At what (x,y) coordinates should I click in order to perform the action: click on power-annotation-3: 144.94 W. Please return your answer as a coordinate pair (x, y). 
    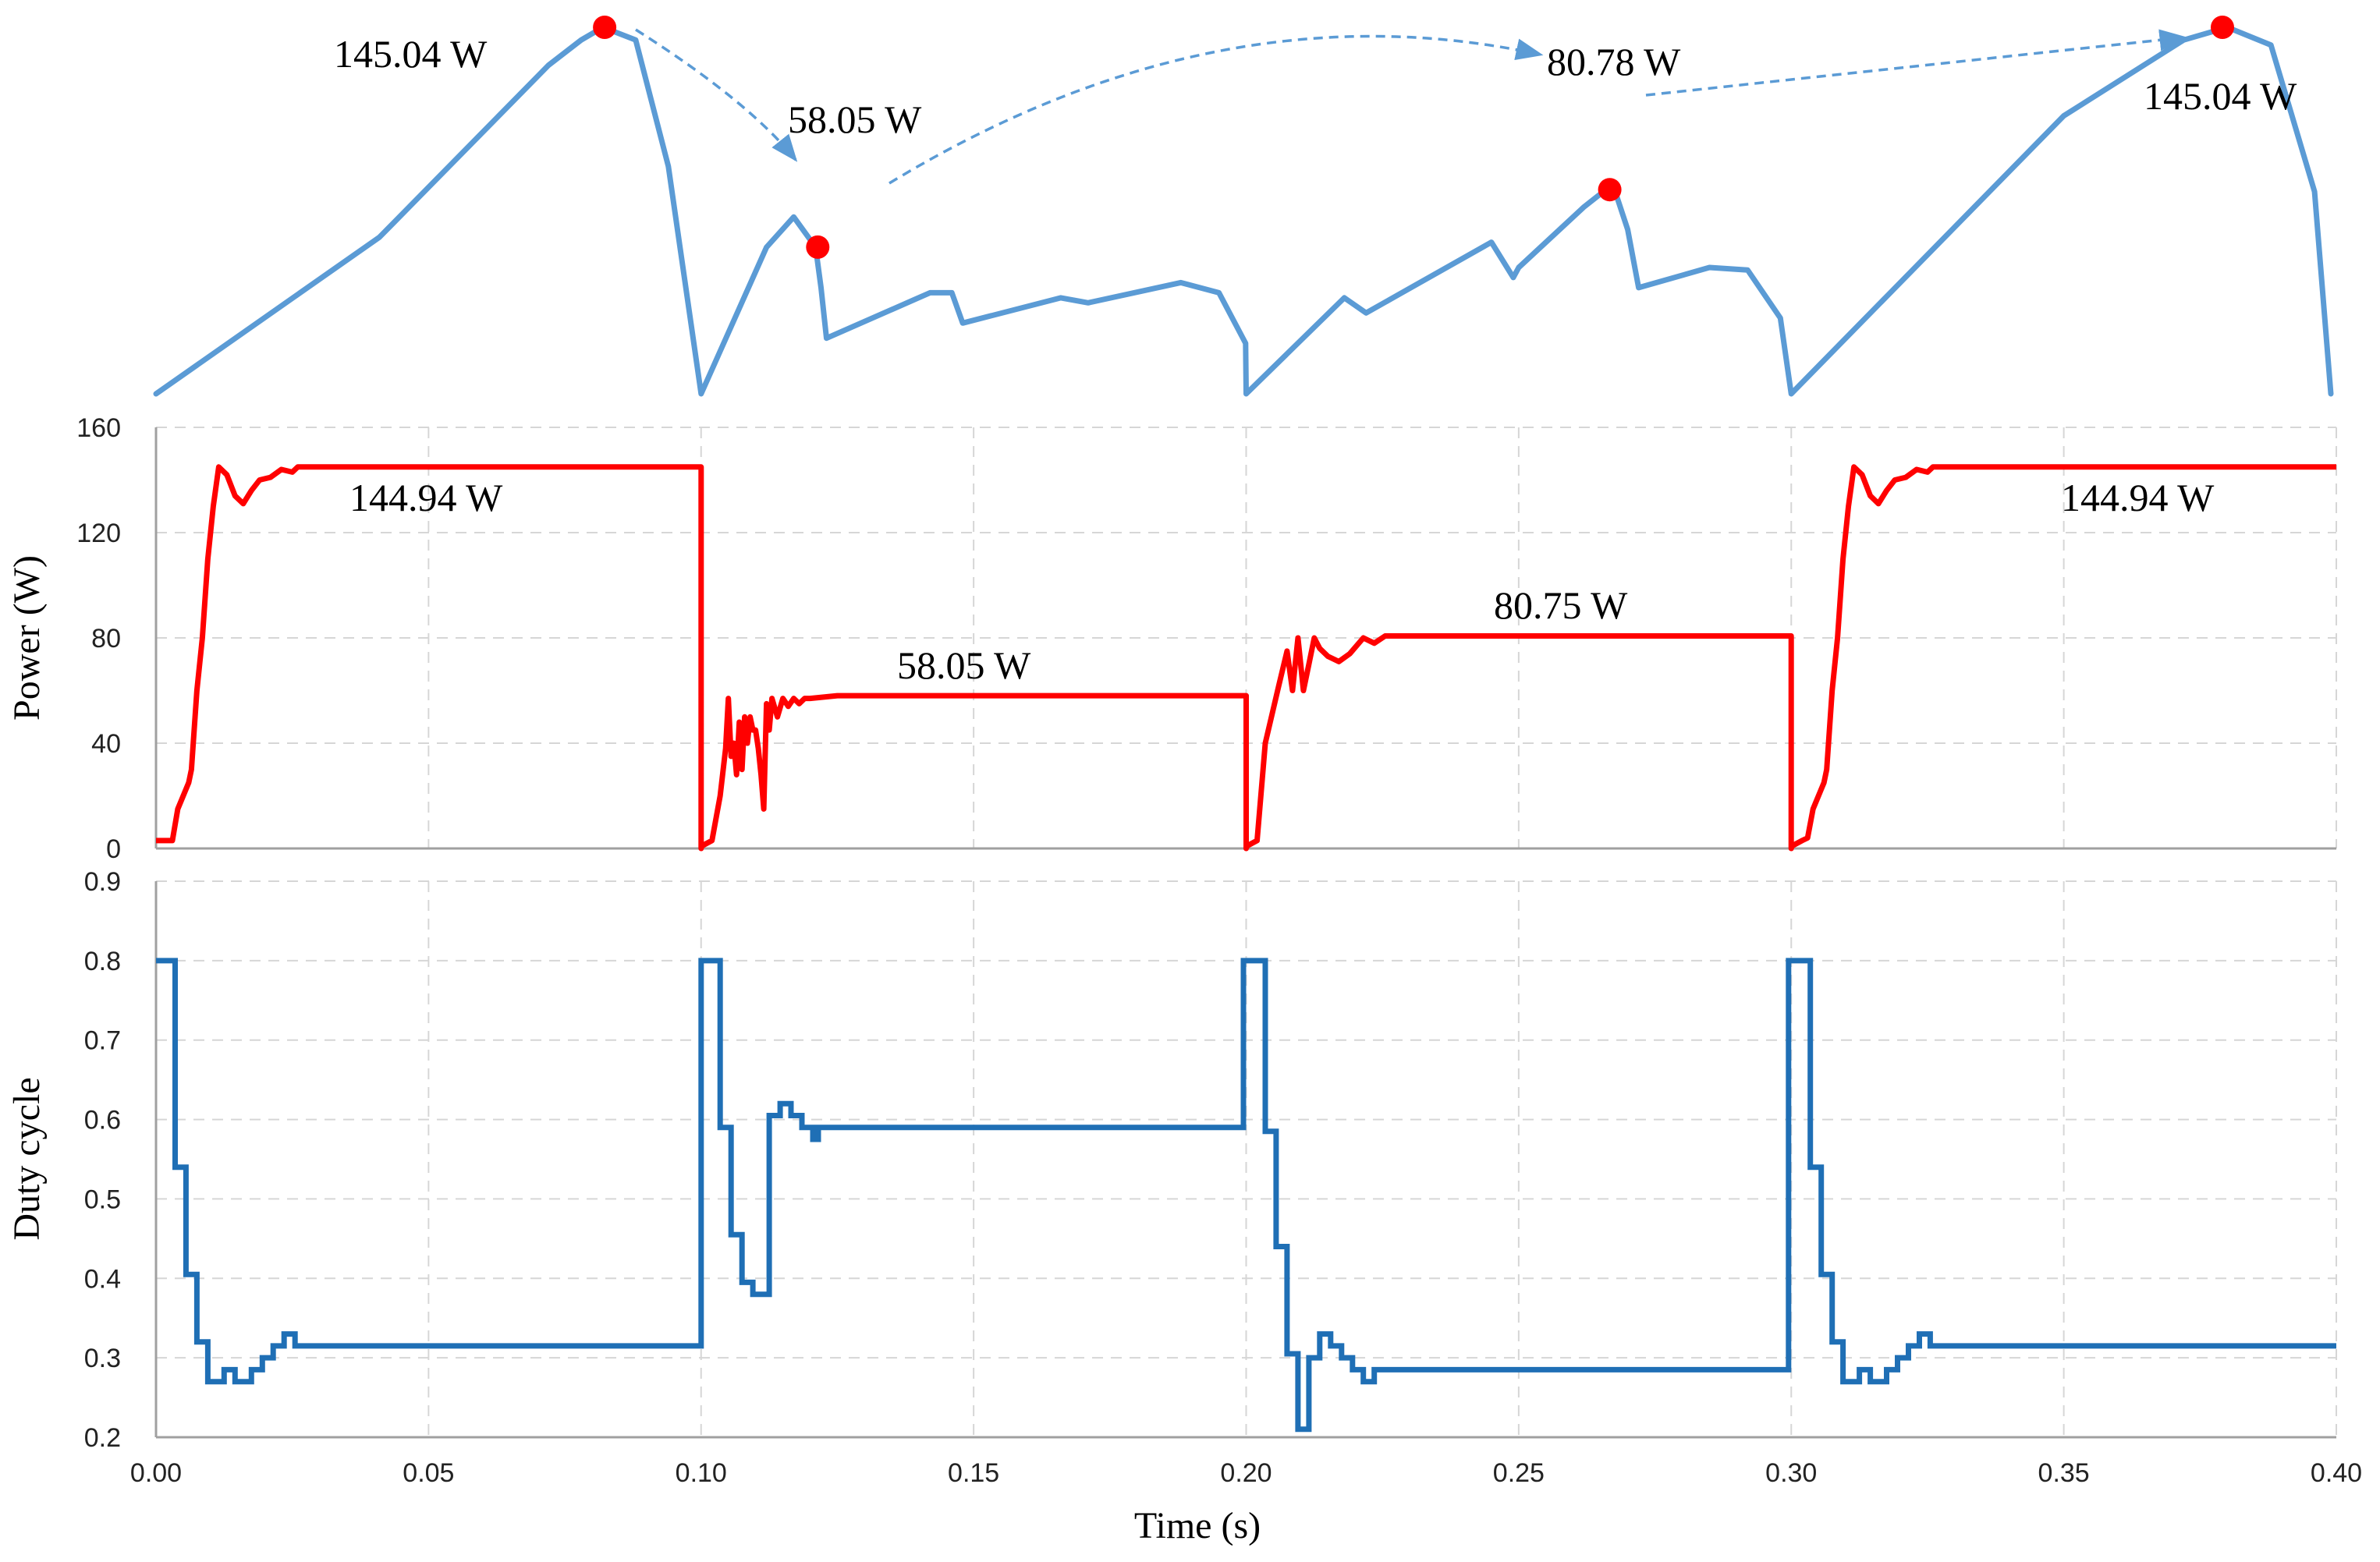
    Looking at the image, I should click on (2138, 497).